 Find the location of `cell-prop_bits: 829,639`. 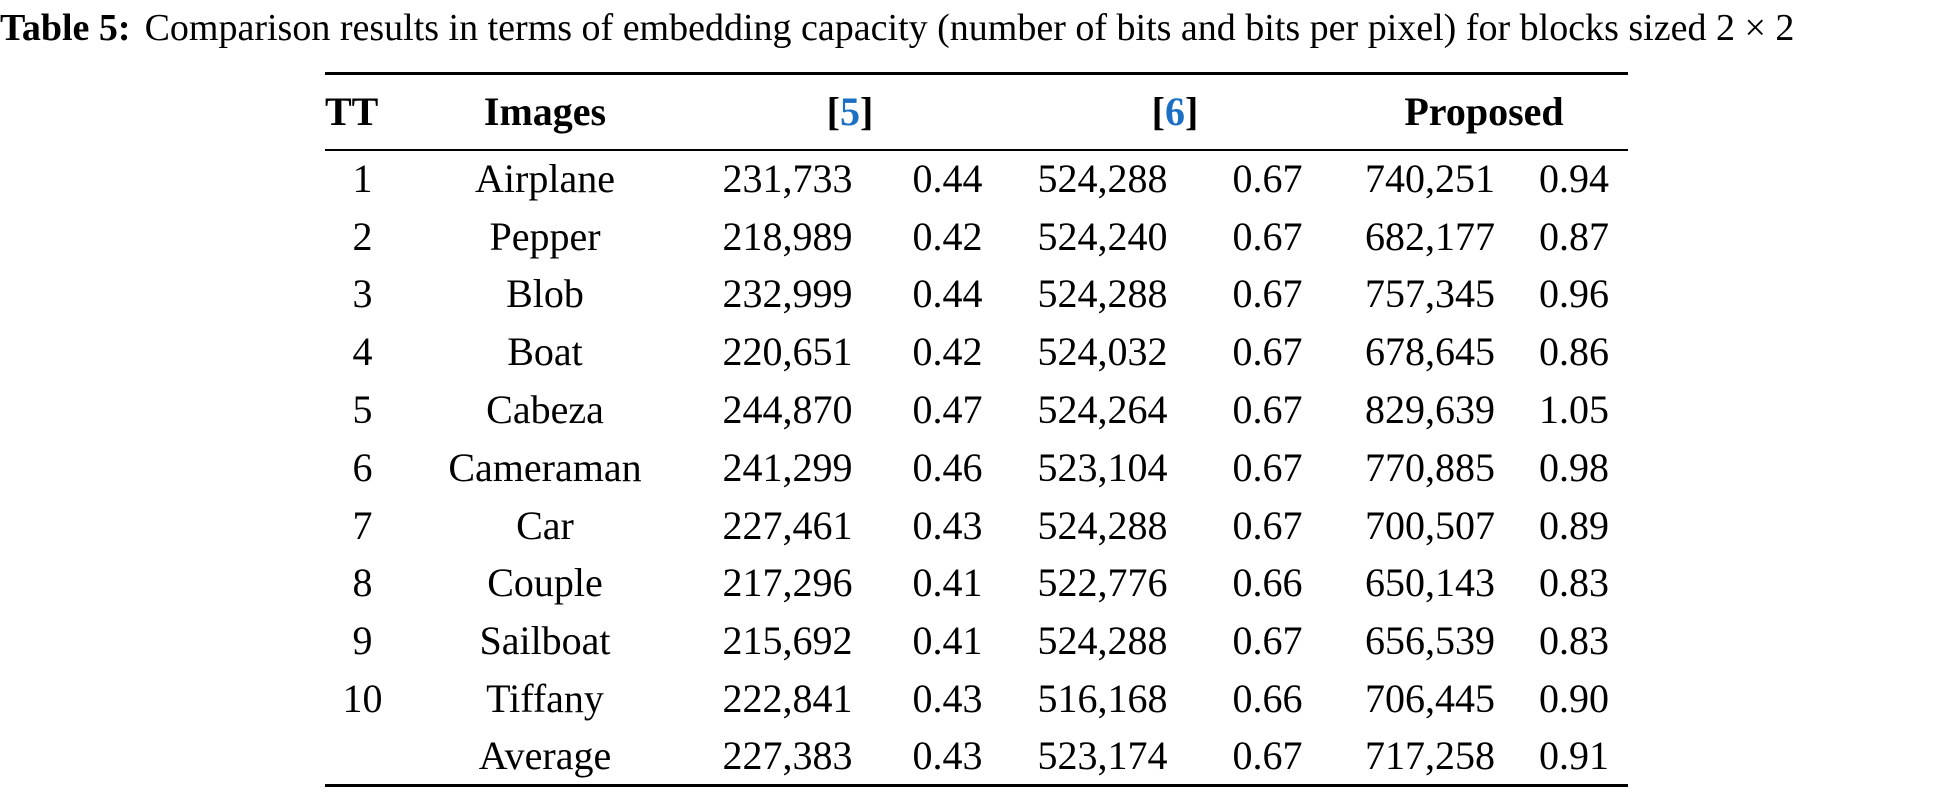

cell-prop_bits: 829,639 is located at coordinates (1430, 410).